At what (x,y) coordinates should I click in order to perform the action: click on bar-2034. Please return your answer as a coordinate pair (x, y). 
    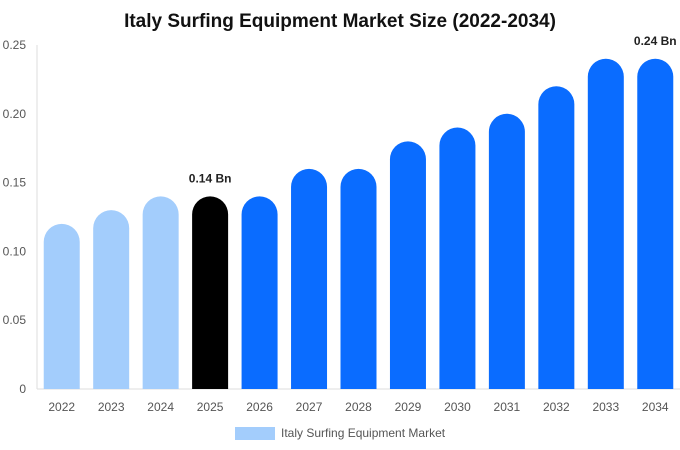
    Looking at the image, I should click on (655, 223).